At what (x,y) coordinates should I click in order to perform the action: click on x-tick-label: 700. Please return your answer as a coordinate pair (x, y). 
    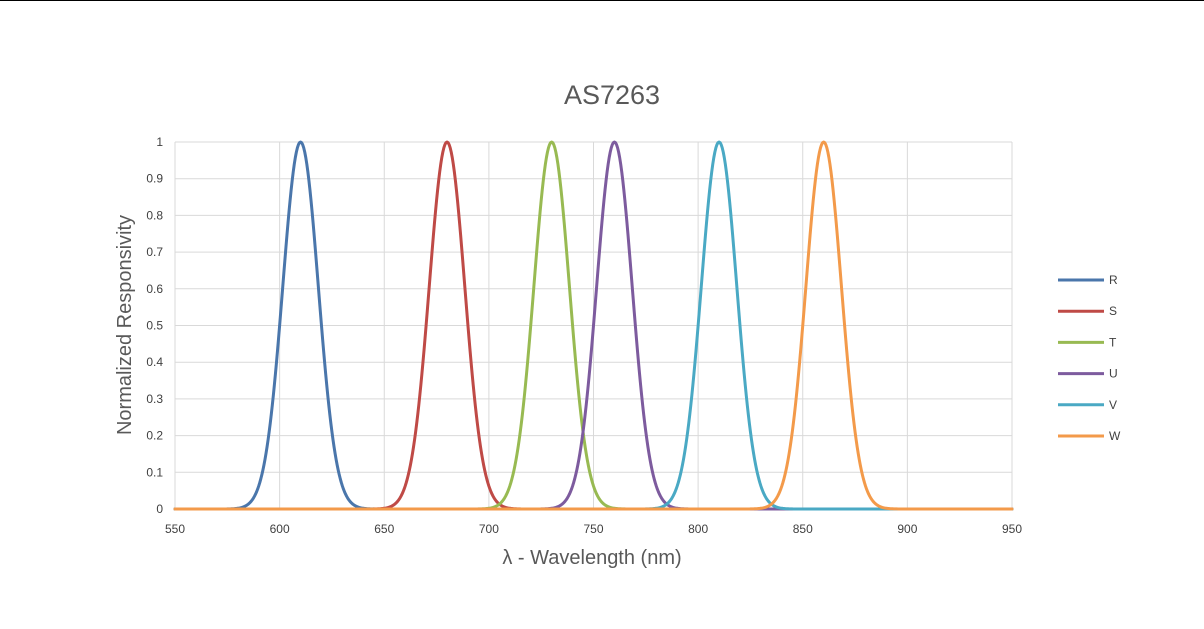
    Looking at the image, I should click on (489, 529).